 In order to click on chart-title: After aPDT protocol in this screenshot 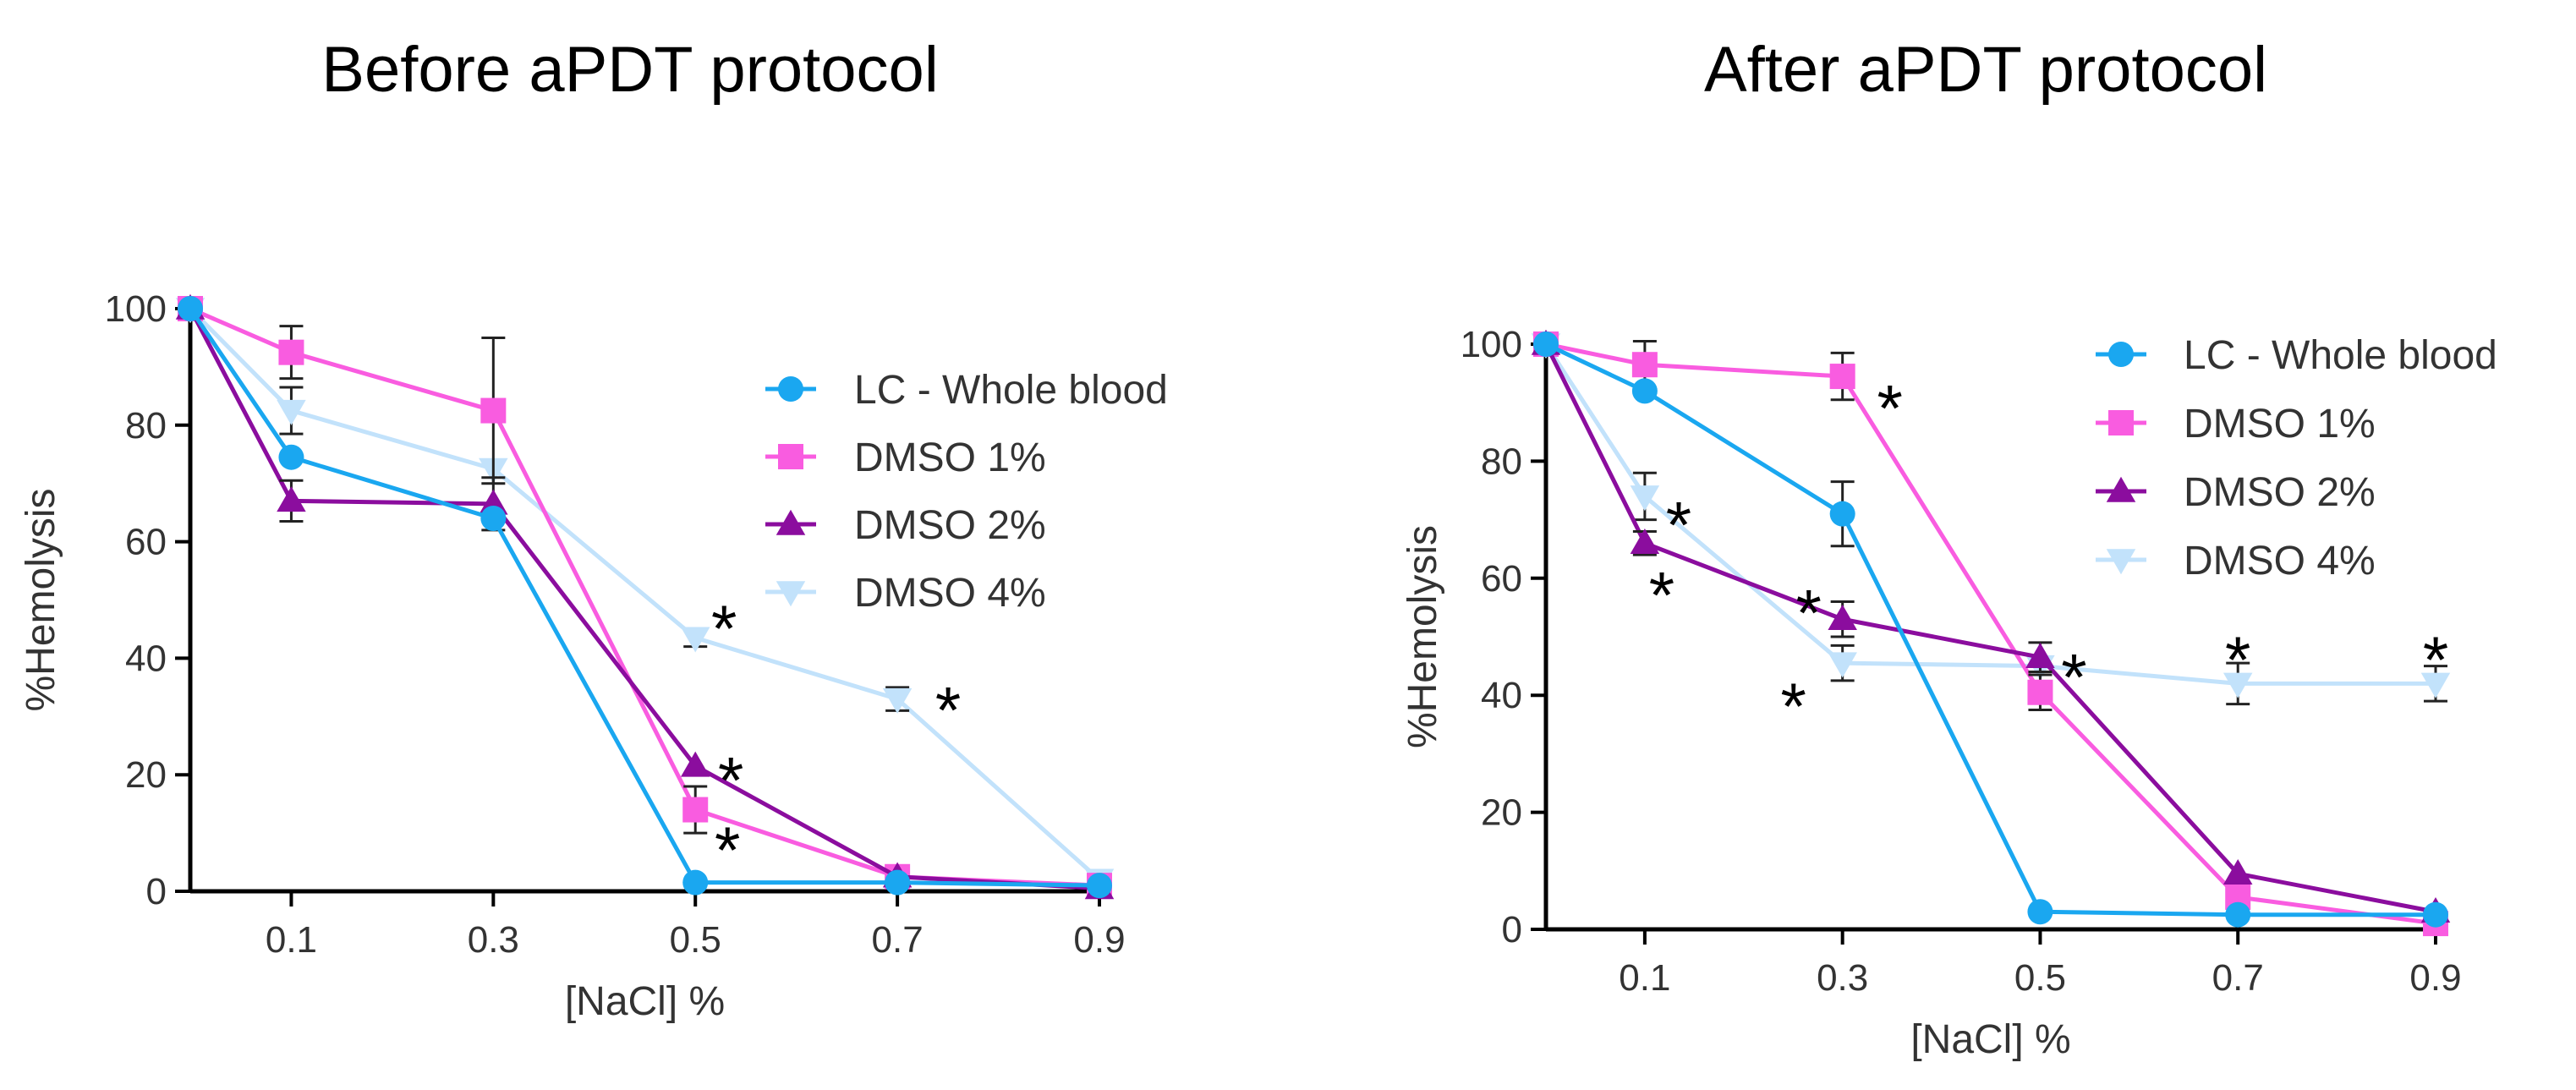, I will do `click(1985, 70)`.